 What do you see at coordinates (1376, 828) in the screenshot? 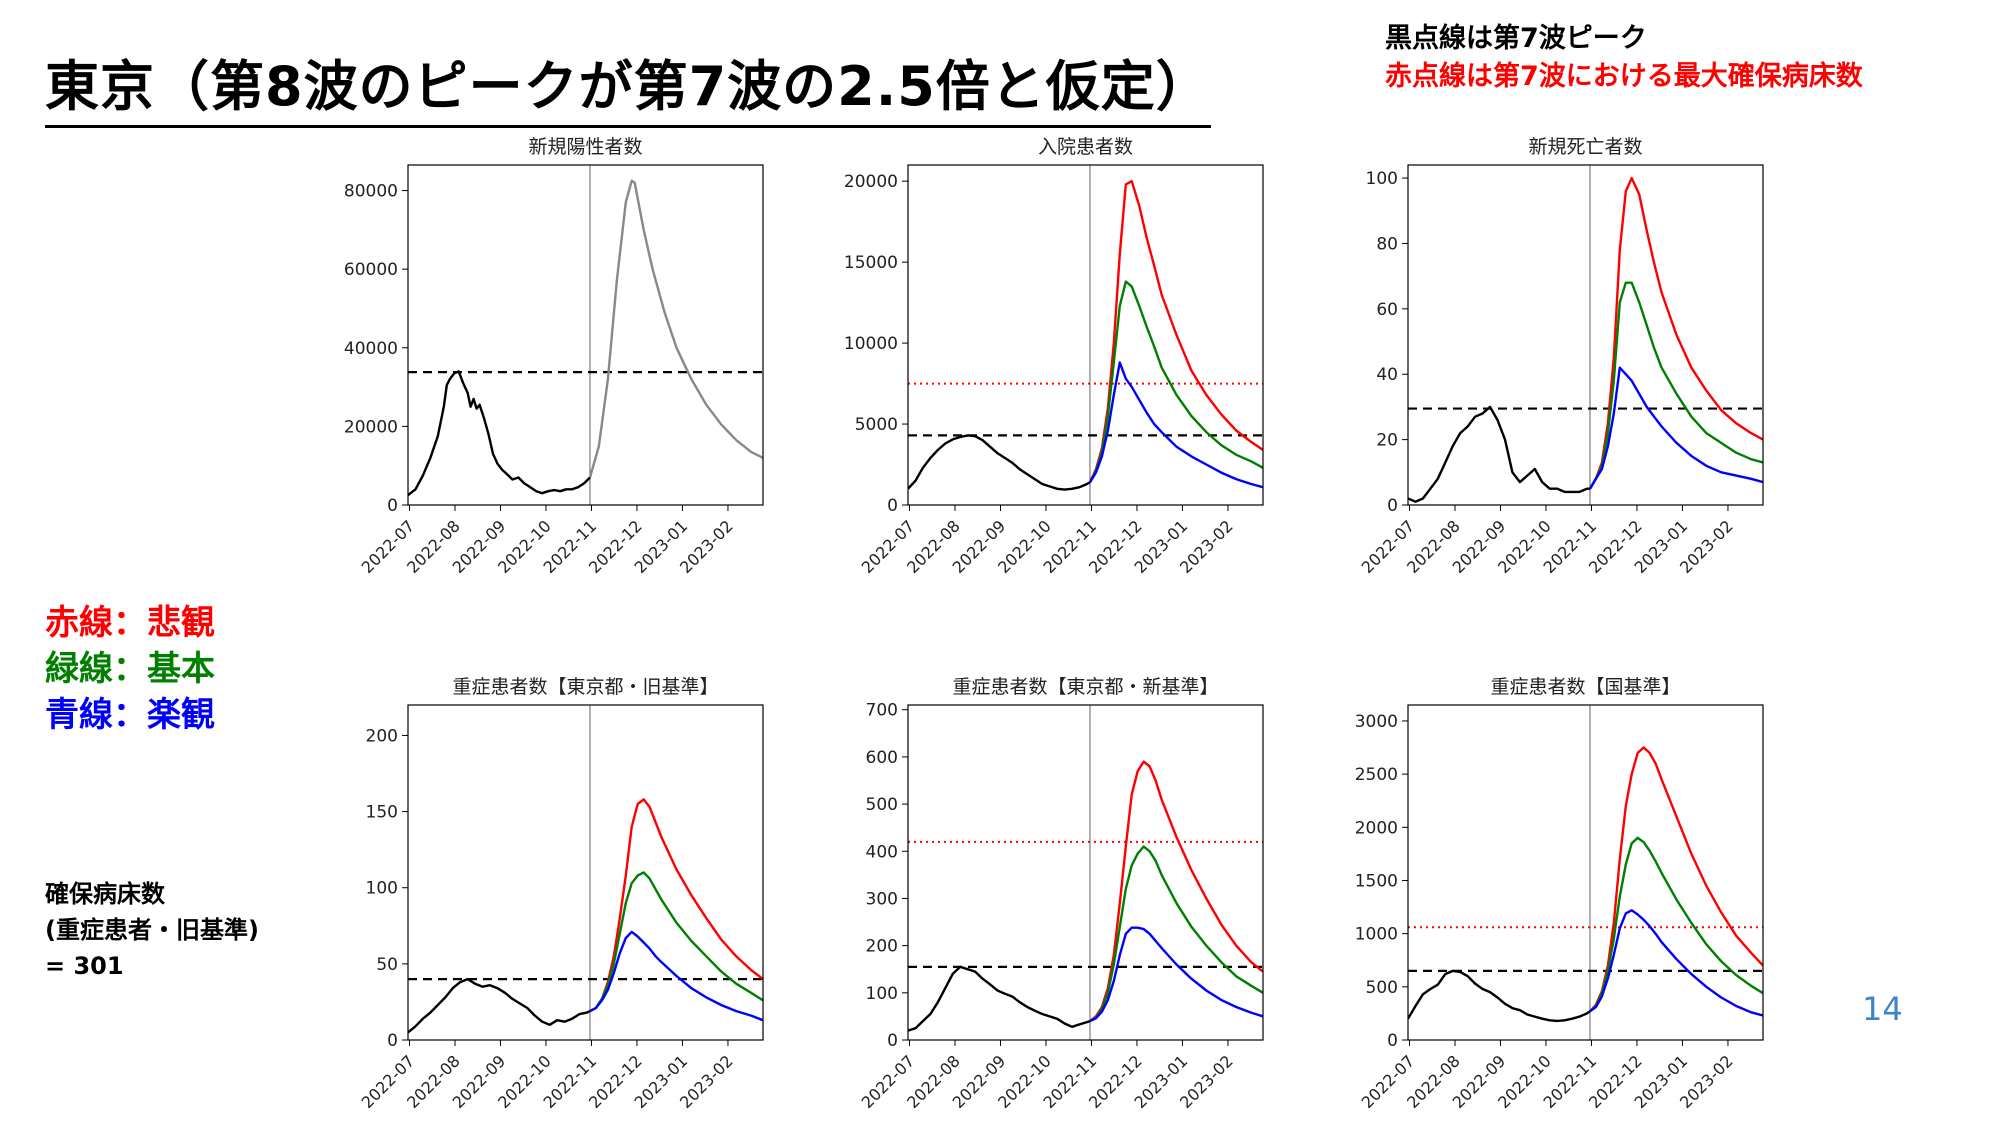
I see `y-tick-label: 2000` at bounding box center [1376, 828].